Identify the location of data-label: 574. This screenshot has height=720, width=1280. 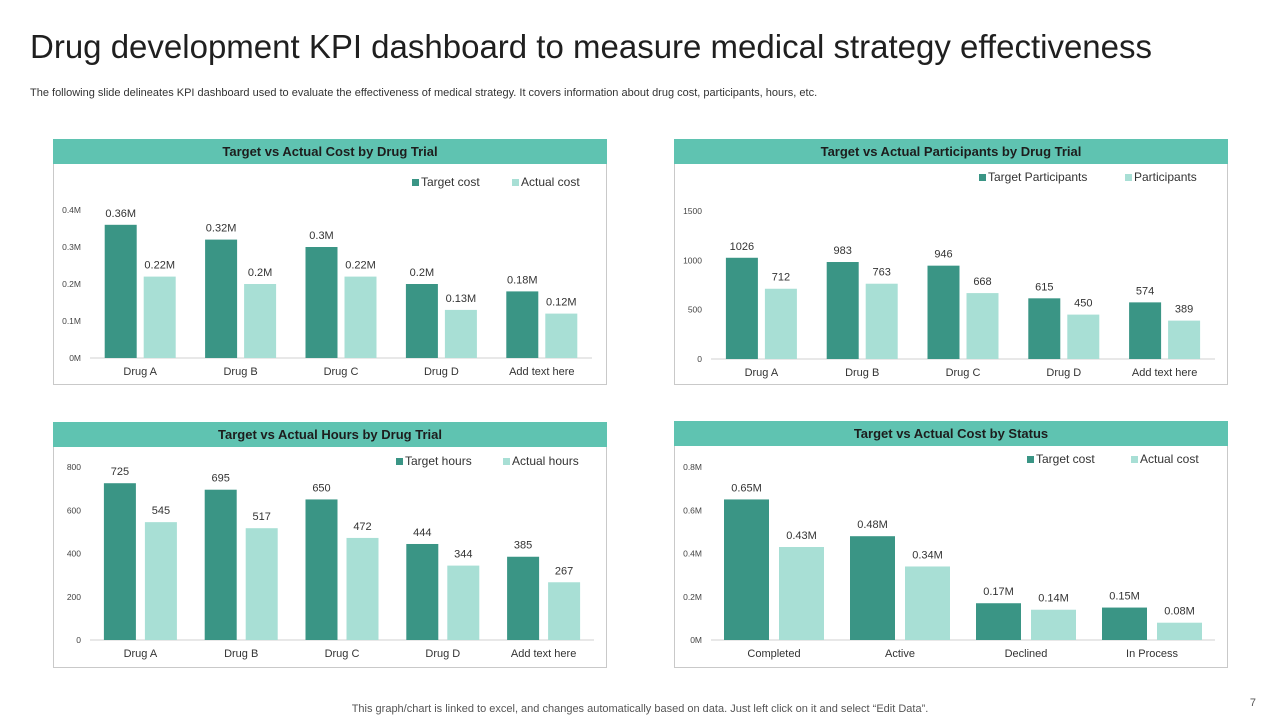
(1145, 291).